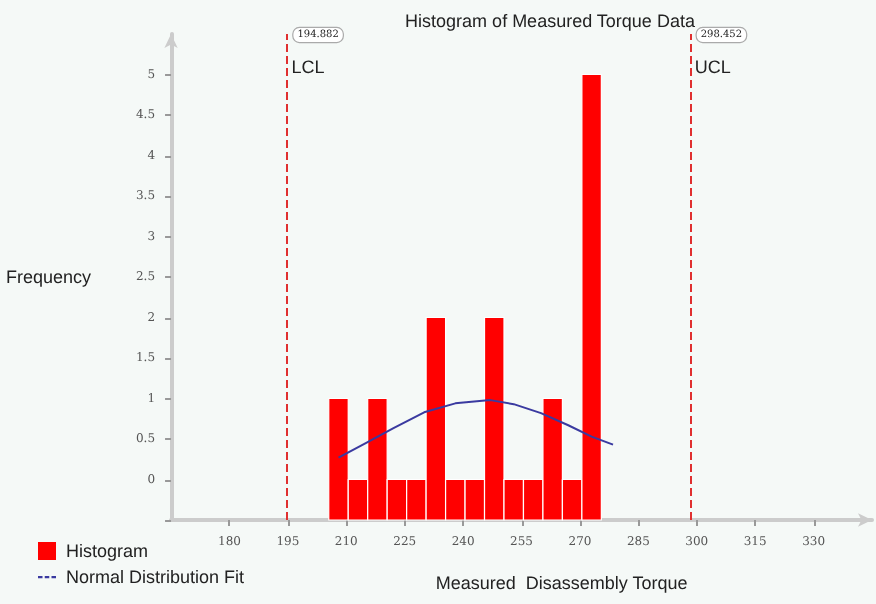 This screenshot has height=604, width=876. What do you see at coordinates (550, 21) in the screenshot?
I see `chart-title: Histogram of Measured Torque Data` at bounding box center [550, 21].